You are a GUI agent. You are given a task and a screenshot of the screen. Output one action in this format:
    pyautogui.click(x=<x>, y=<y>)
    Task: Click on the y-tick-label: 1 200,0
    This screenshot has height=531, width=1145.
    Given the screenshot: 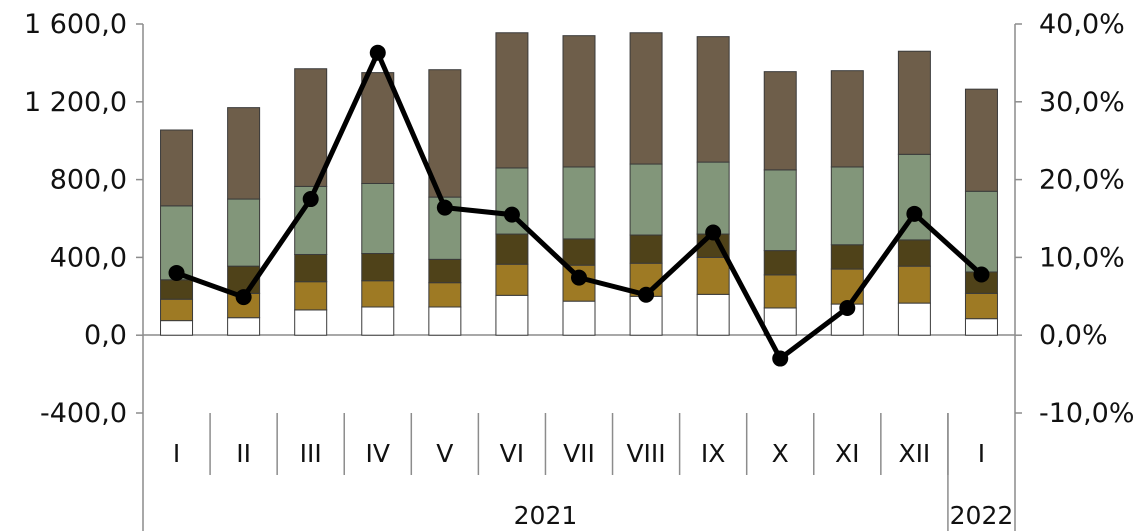 What is the action you would take?
    pyautogui.click(x=75, y=102)
    